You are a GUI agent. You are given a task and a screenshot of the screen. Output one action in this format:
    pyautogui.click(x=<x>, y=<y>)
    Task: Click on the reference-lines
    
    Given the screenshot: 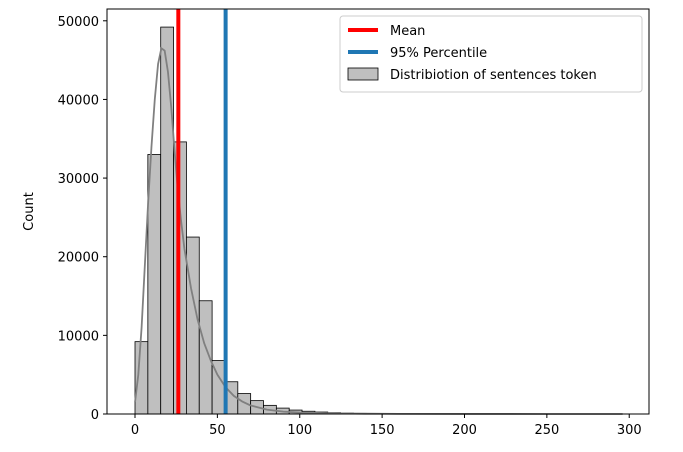 What is the action you would take?
    pyautogui.click(x=202, y=211)
    